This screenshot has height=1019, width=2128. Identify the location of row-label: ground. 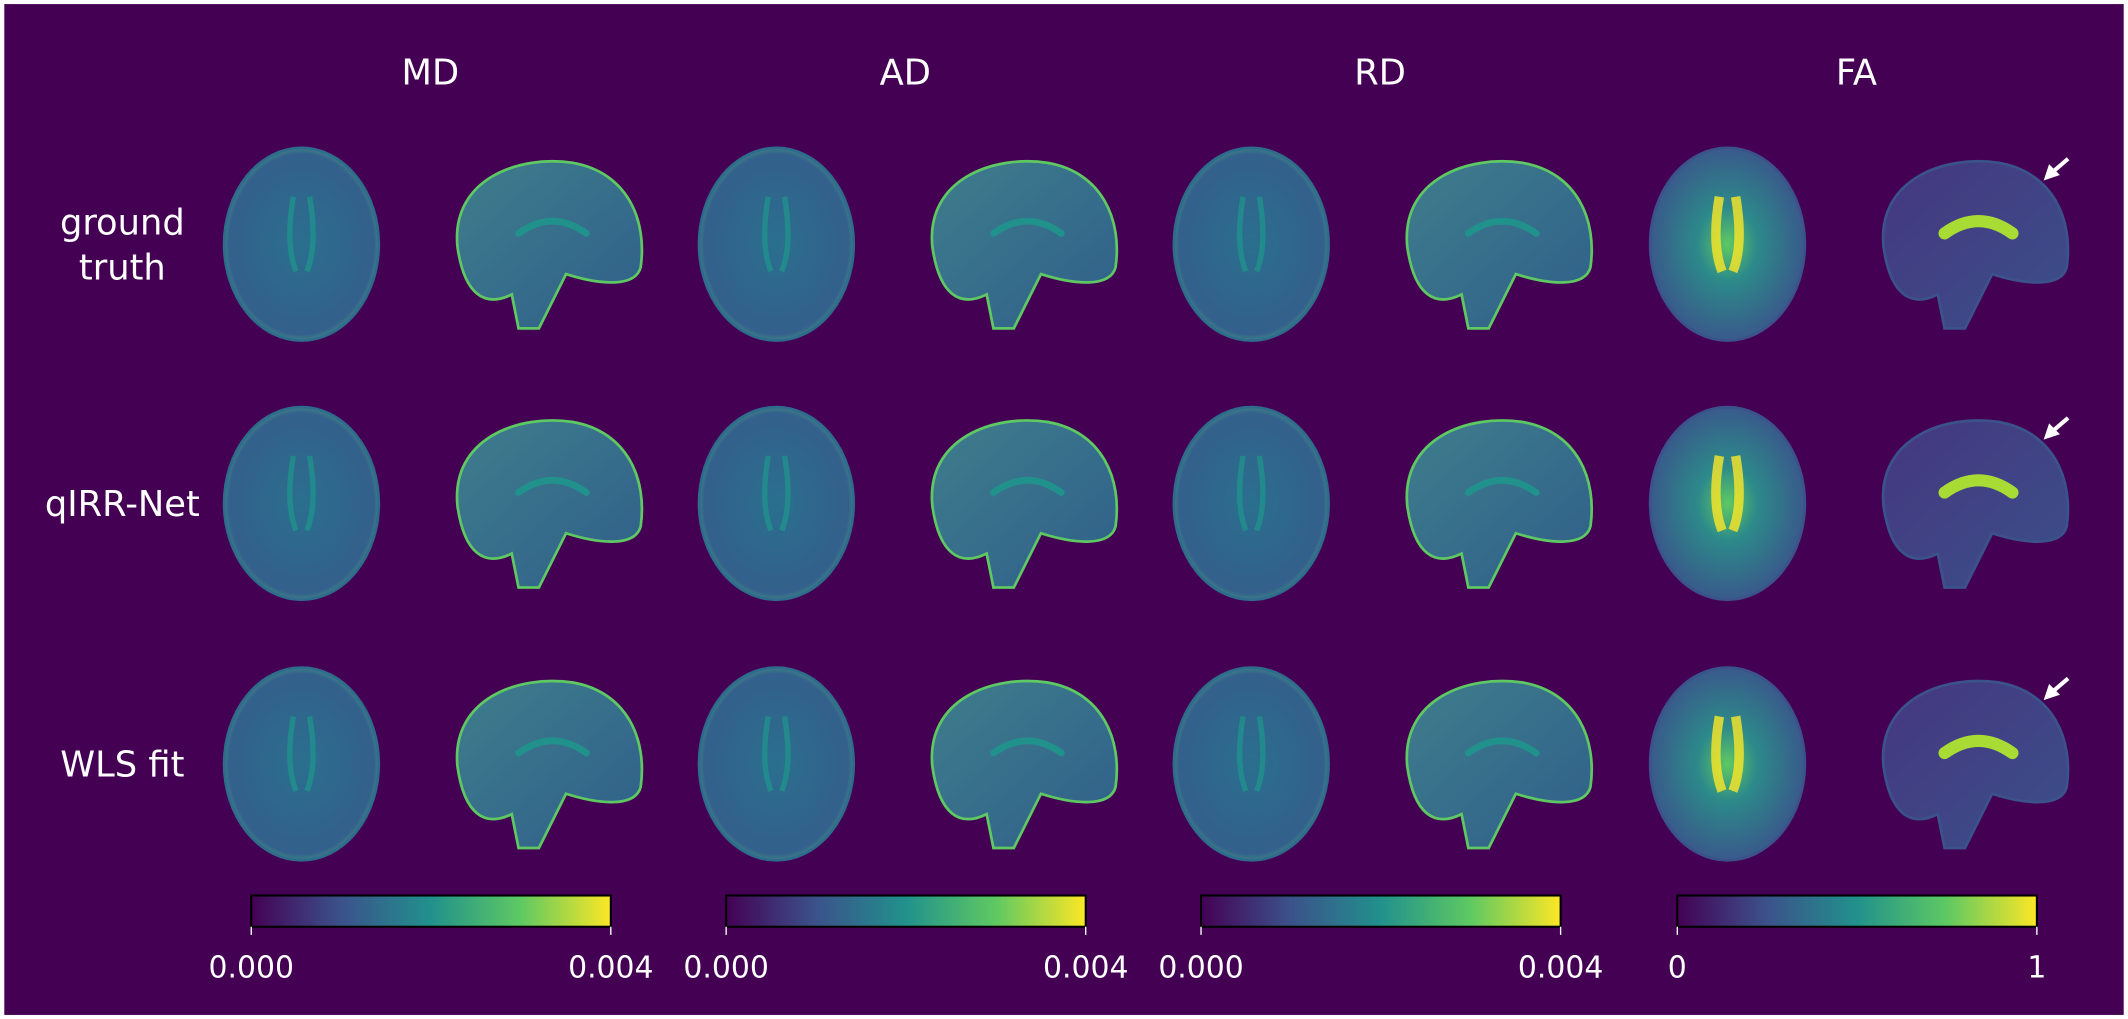
(122, 223).